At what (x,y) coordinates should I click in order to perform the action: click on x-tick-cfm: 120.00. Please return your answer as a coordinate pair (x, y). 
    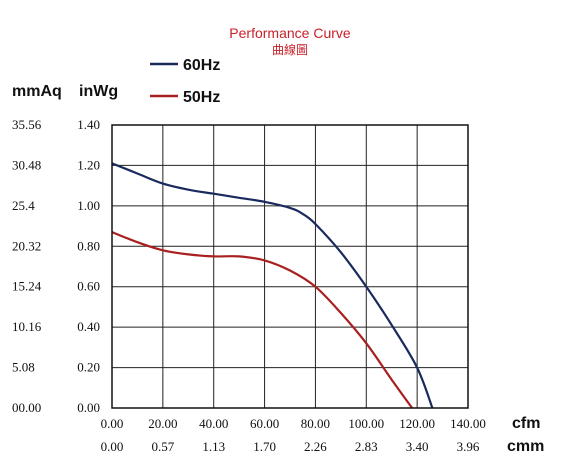
    Looking at the image, I should click on (417, 423).